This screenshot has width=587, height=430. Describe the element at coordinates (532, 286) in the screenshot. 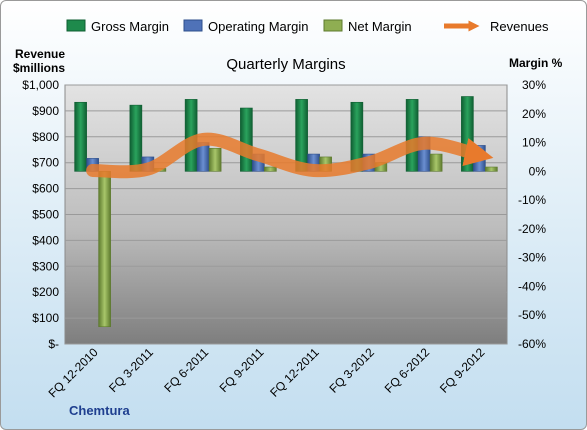

I see `right-tick-label: -40%` at that location.